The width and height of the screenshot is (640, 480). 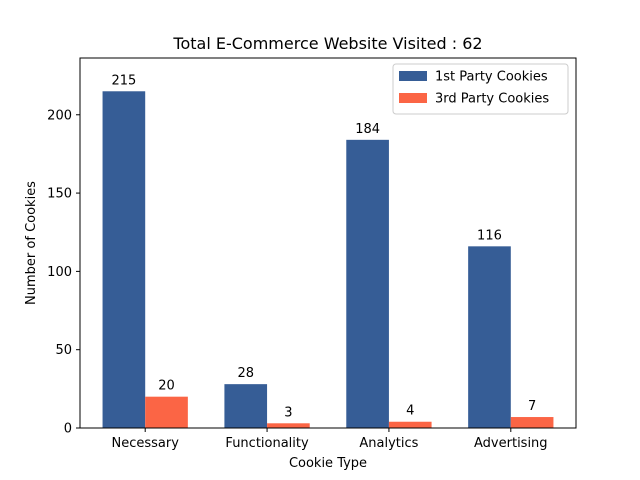 What do you see at coordinates (492, 99) in the screenshot?
I see `legend-label: 3rd Party Cookies` at bounding box center [492, 99].